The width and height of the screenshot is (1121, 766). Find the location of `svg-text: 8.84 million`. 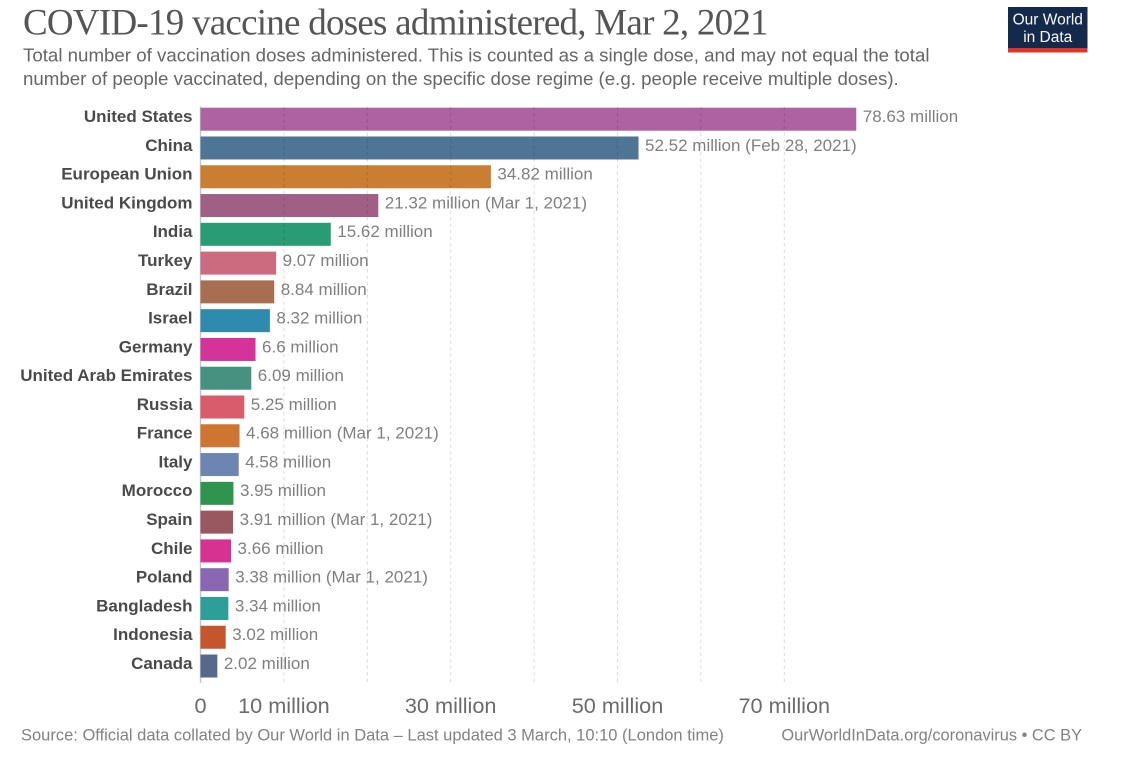

svg-text: 8.84 million is located at coordinates (324, 289).